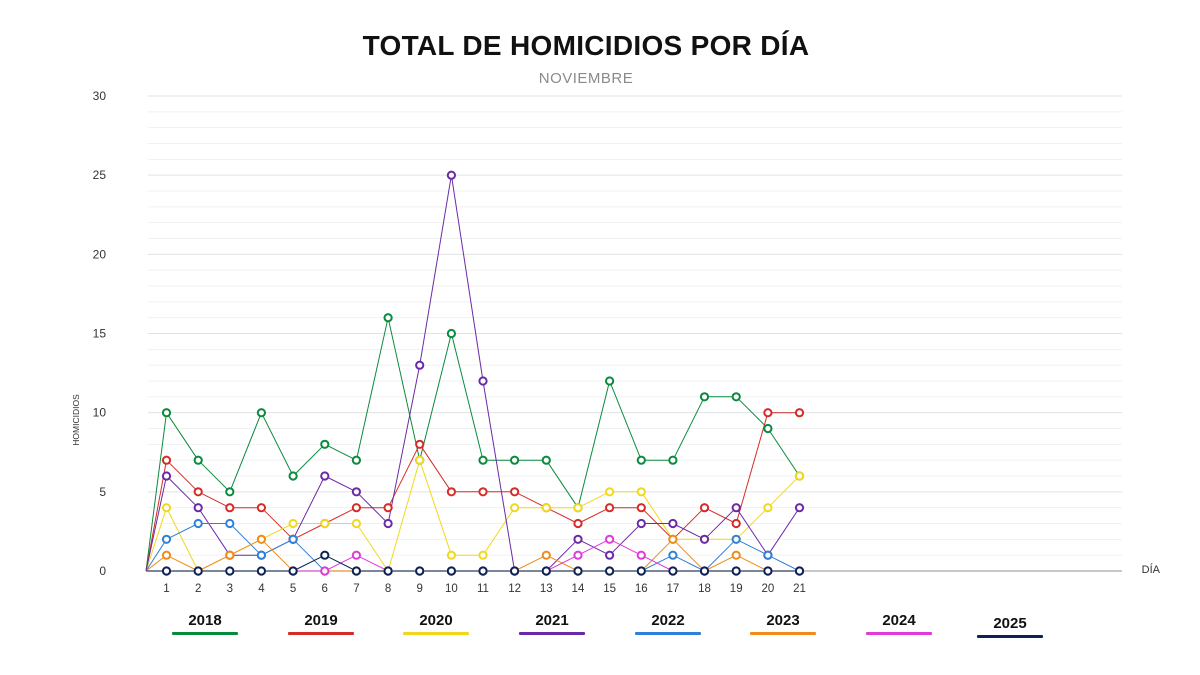 Image resolution: width=1200 pixels, height=675 pixels. I want to click on legend-item-2024: 2024, so click(899, 623).